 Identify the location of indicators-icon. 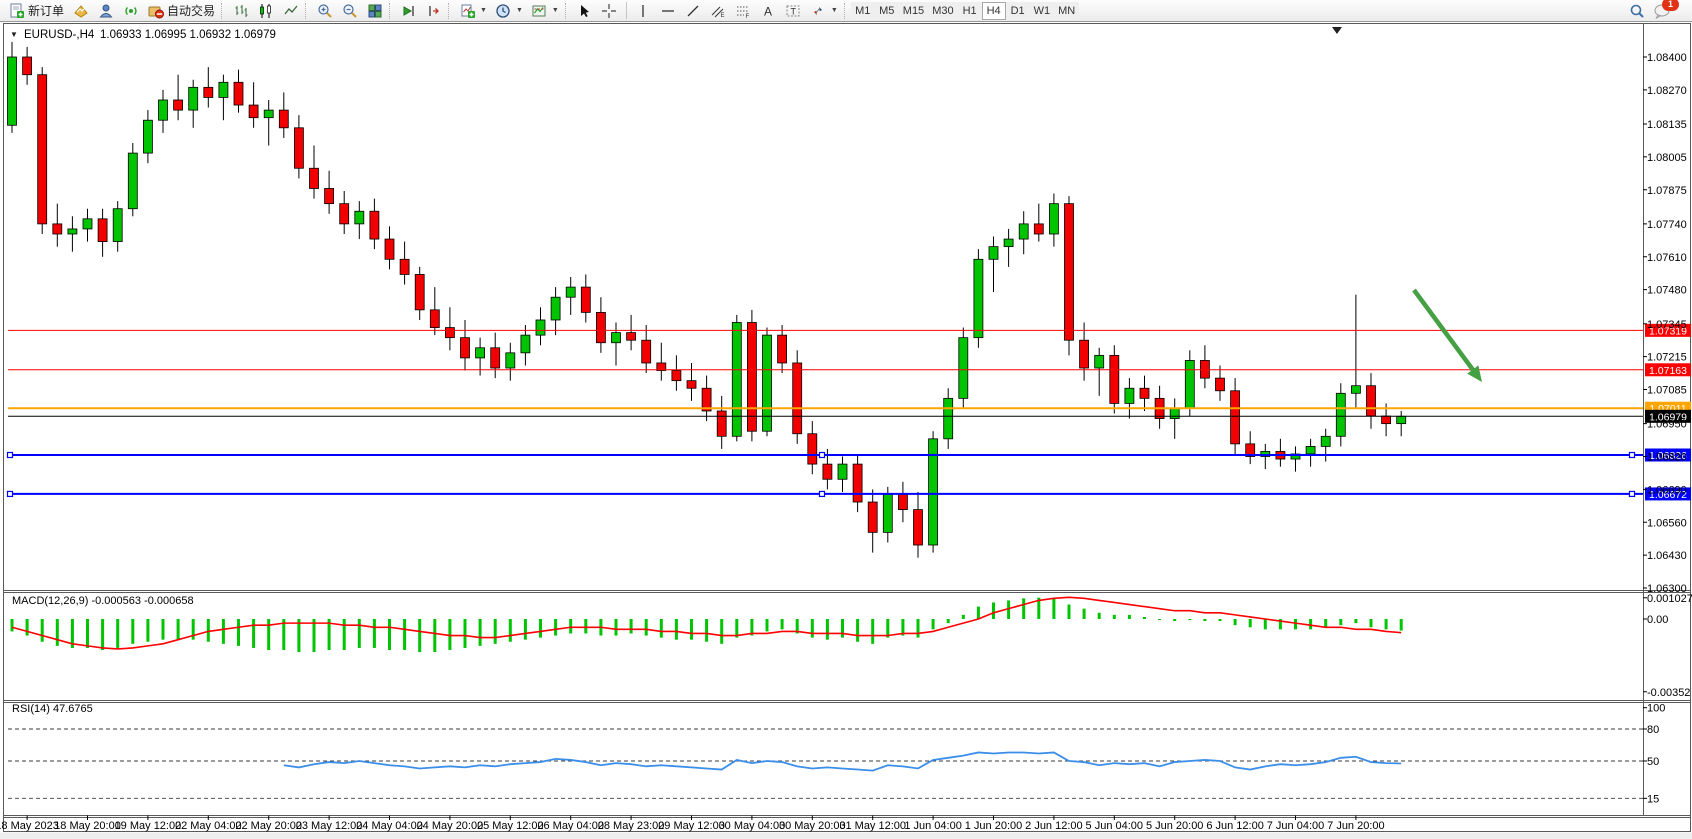
(467, 10).